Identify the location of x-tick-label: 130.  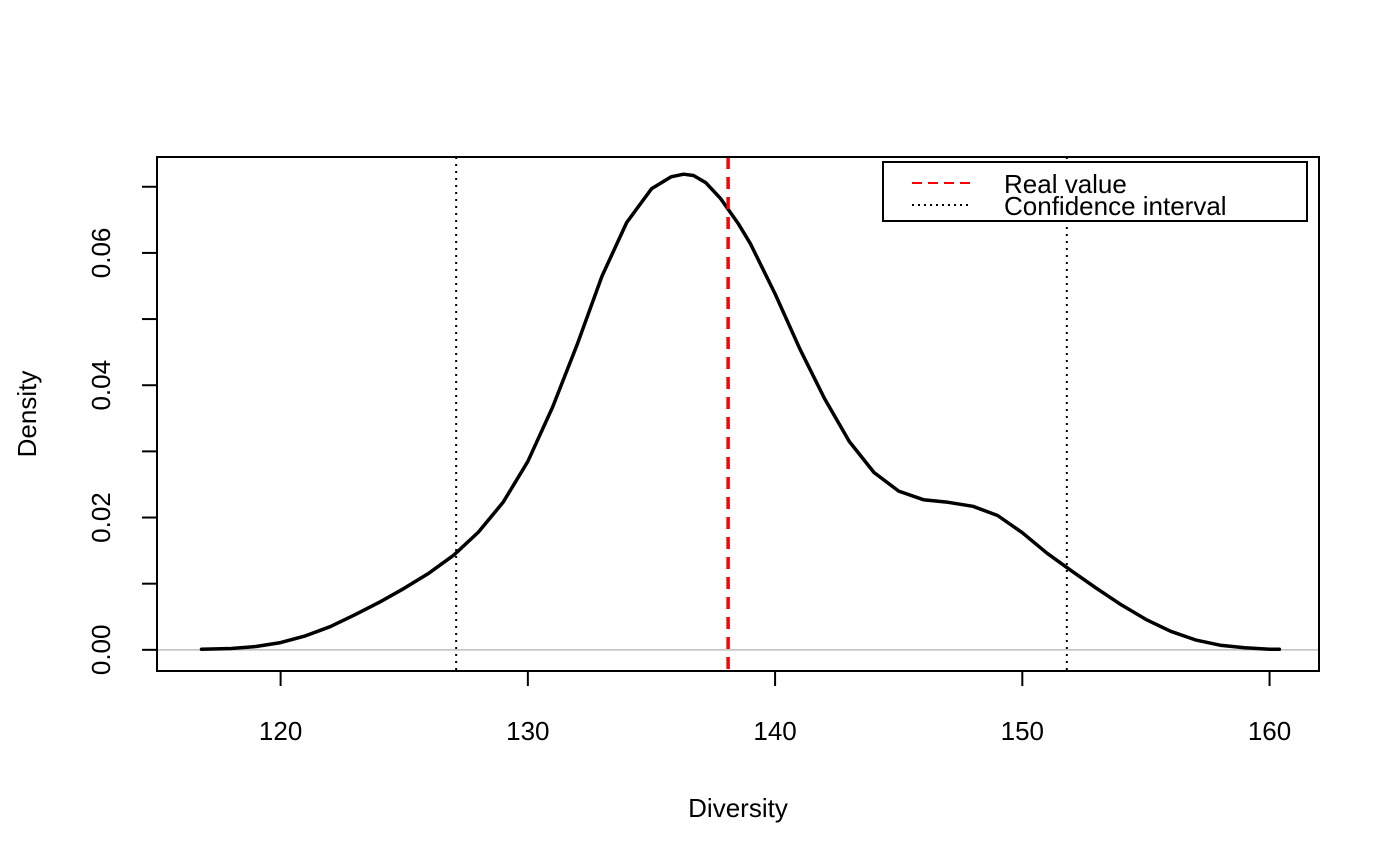
(527, 731).